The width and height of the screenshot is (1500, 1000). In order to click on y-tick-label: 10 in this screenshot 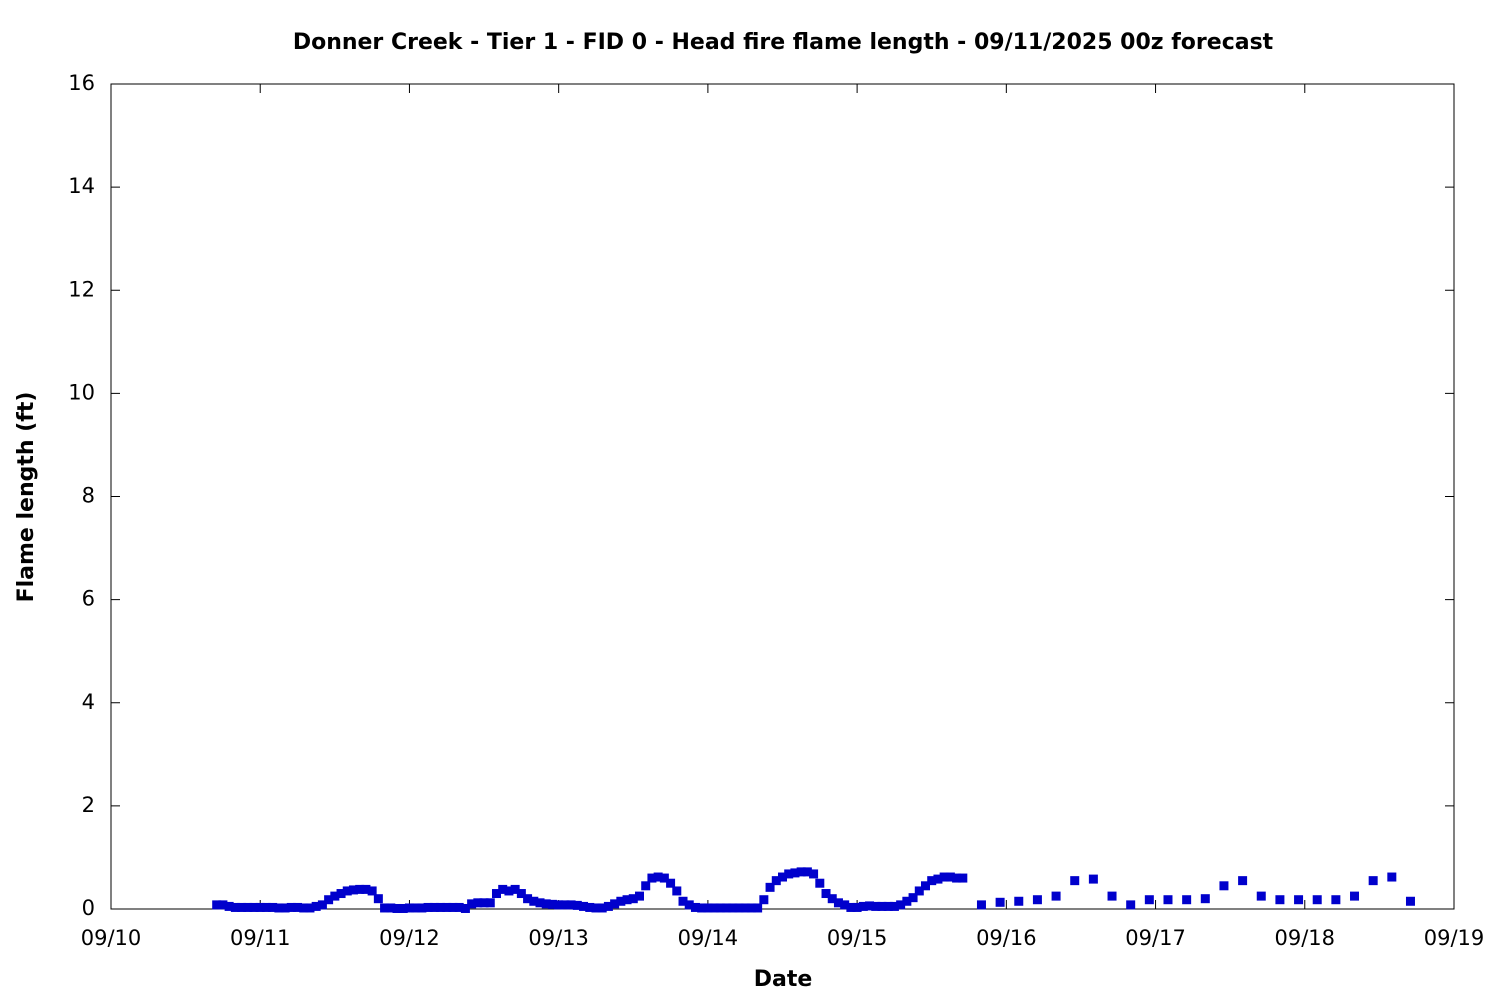, I will do `click(81, 392)`.